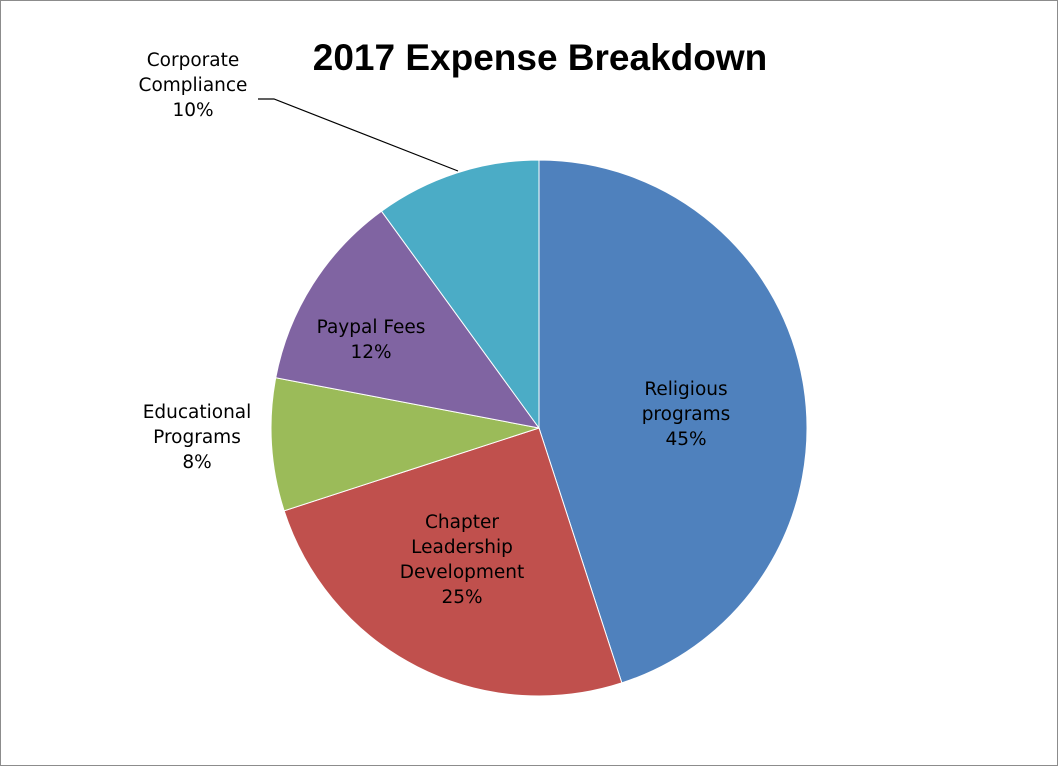  What do you see at coordinates (460, 294) in the screenshot?
I see `pie-slice-corporate-compliance` at bounding box center [460, 294].